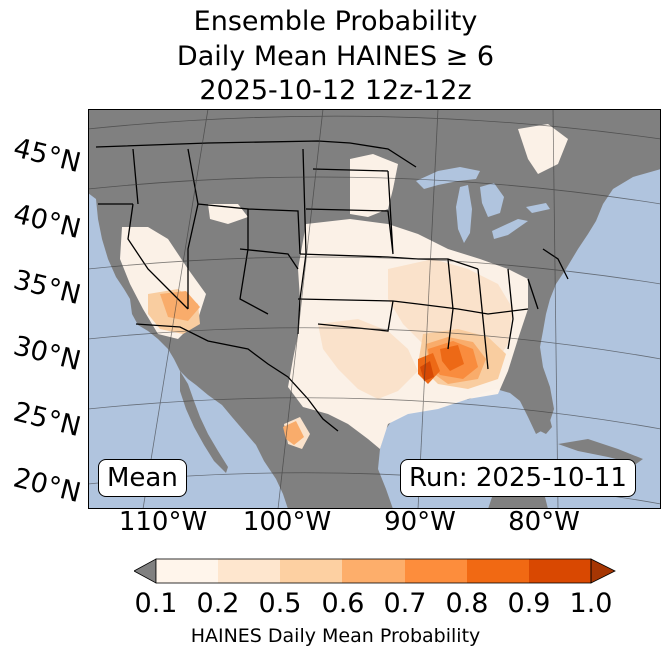 The height and width of the screenshot is (658, 671). I want to click on lon-label-110: 110°W, so click(163, 522).